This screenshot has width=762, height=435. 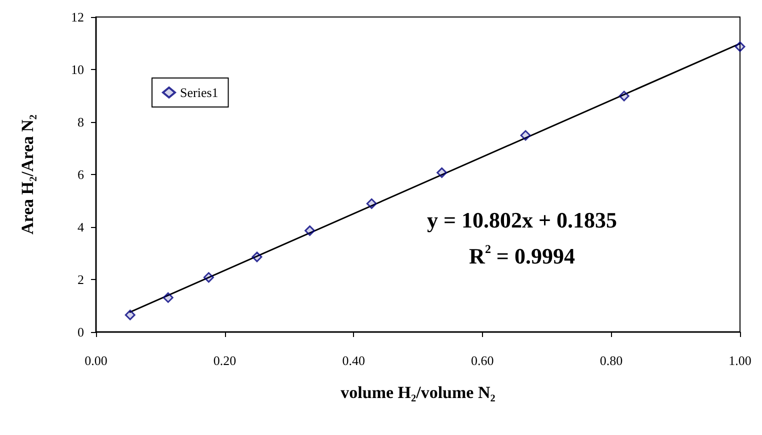 What do you see at coordinates (96, 360) in the screenshot?
I see `x-tick-label: 0.00` at bounding box center [96, 360].